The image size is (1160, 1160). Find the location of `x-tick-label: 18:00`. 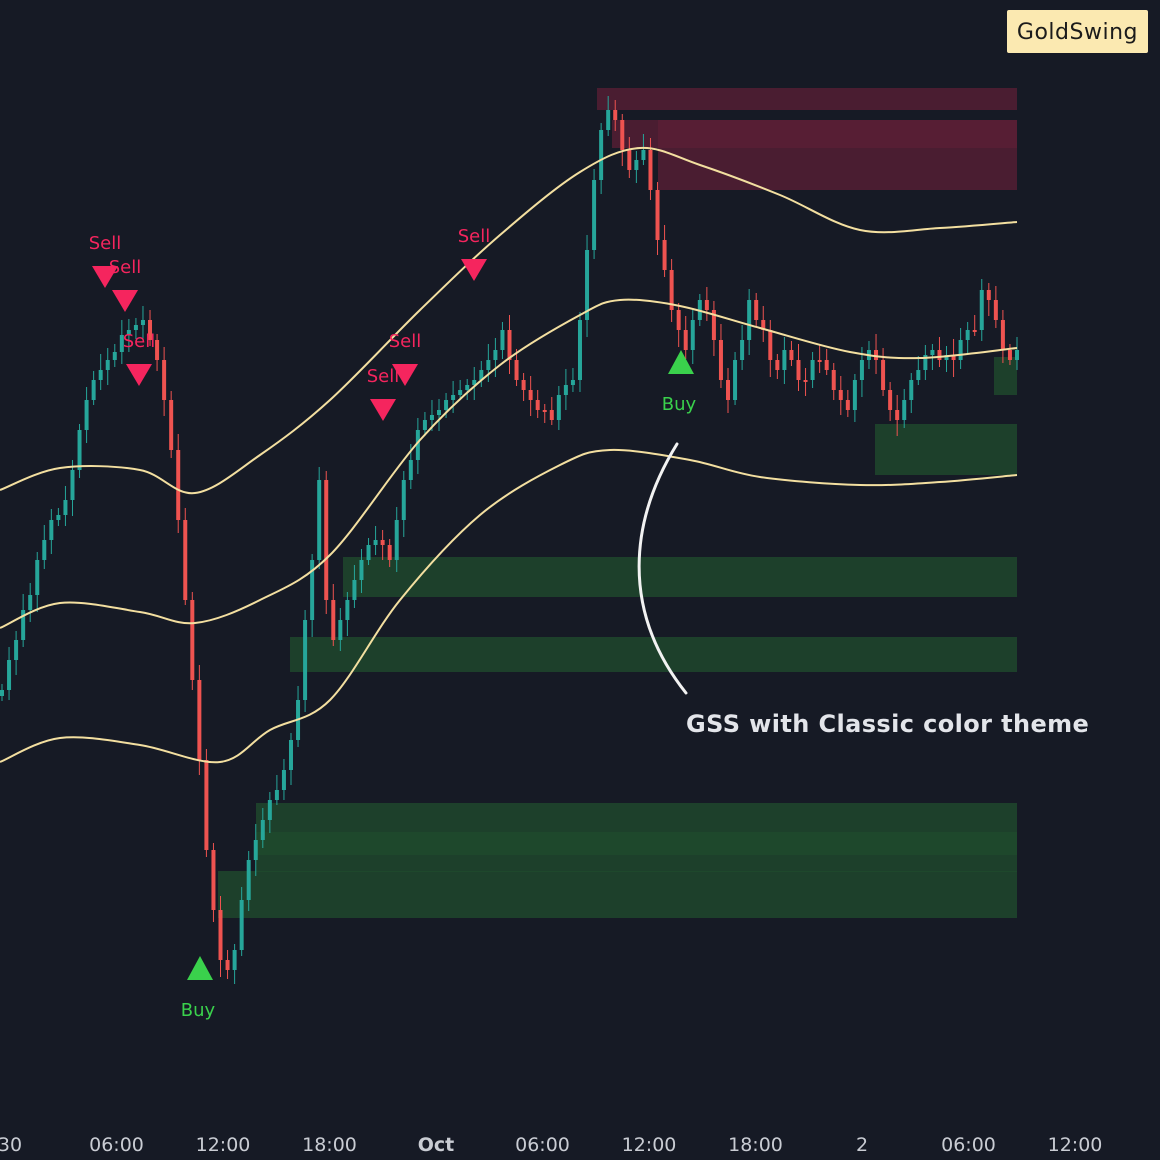

x-tick-label: 18:00 is located at coordinates (755, 1145).